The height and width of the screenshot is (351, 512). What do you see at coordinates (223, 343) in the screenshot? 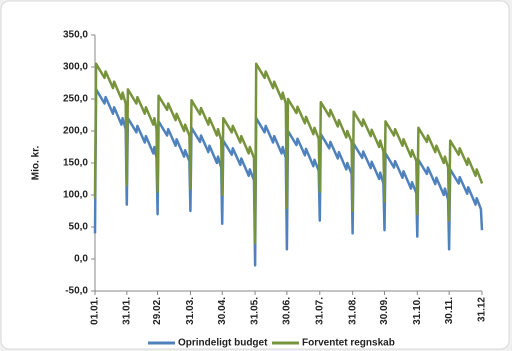
I see `legend-label: Oprindeligt budget` at bounding box center [223, 343].